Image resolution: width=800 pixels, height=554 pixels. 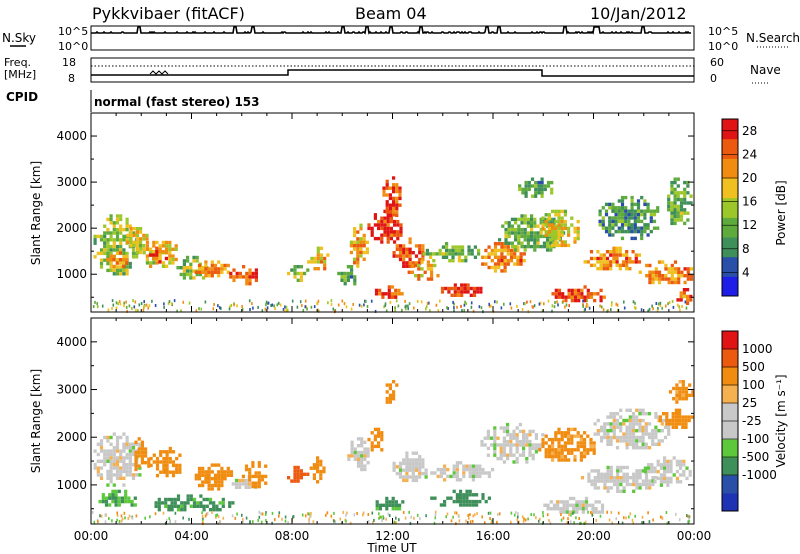 I want to click on colorbar-tick-label: -25, so click(x=752, y=421).